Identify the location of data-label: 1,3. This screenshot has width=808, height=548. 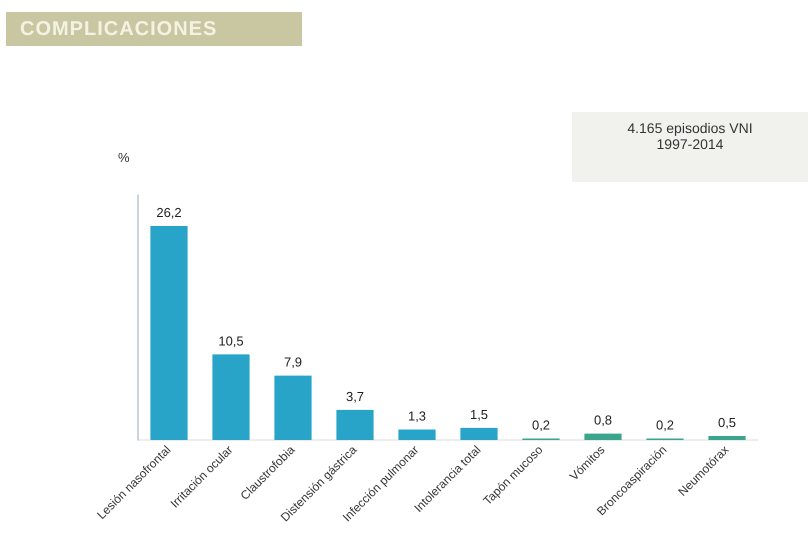
(417, 416).